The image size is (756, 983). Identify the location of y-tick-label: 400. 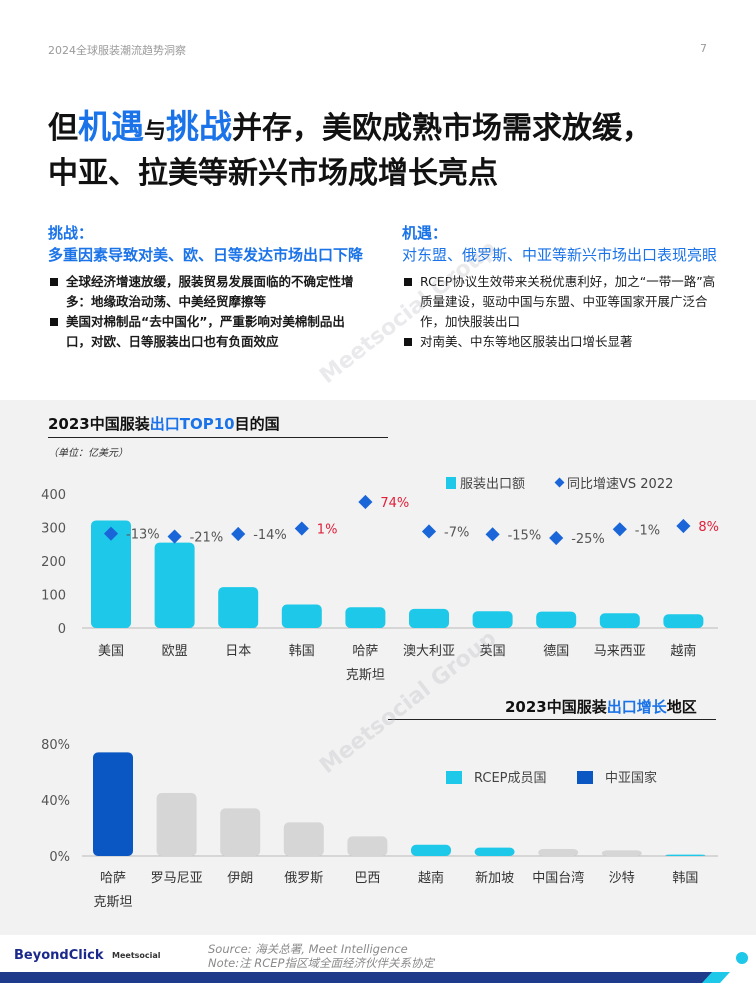
(53, 495).